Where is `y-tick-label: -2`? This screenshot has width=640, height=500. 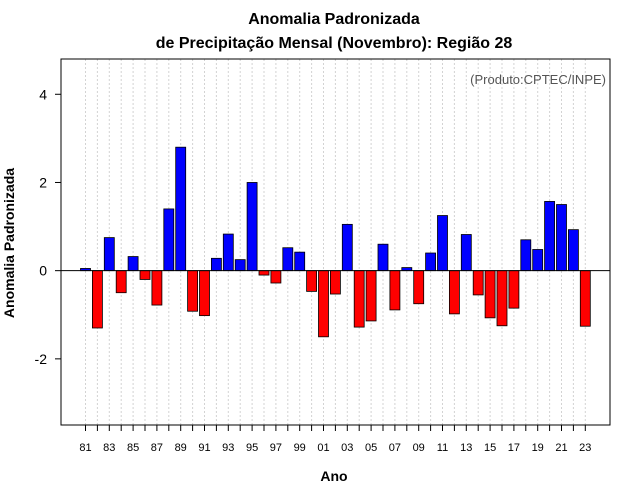 y-tick-label: -2 is located at coordinates (41, 359).